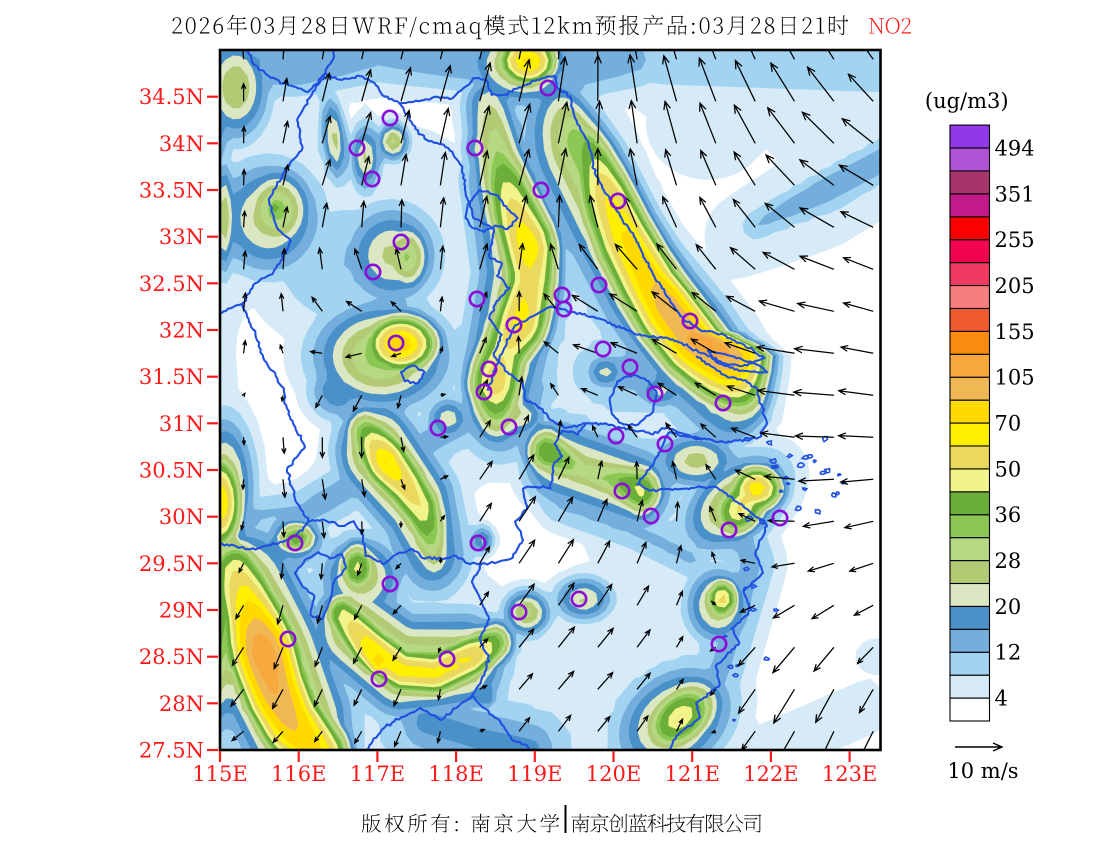  Describe the element at coordinates (1008, 653) in the screenshot. I see `colorbar-tick-label: 12` at that location.